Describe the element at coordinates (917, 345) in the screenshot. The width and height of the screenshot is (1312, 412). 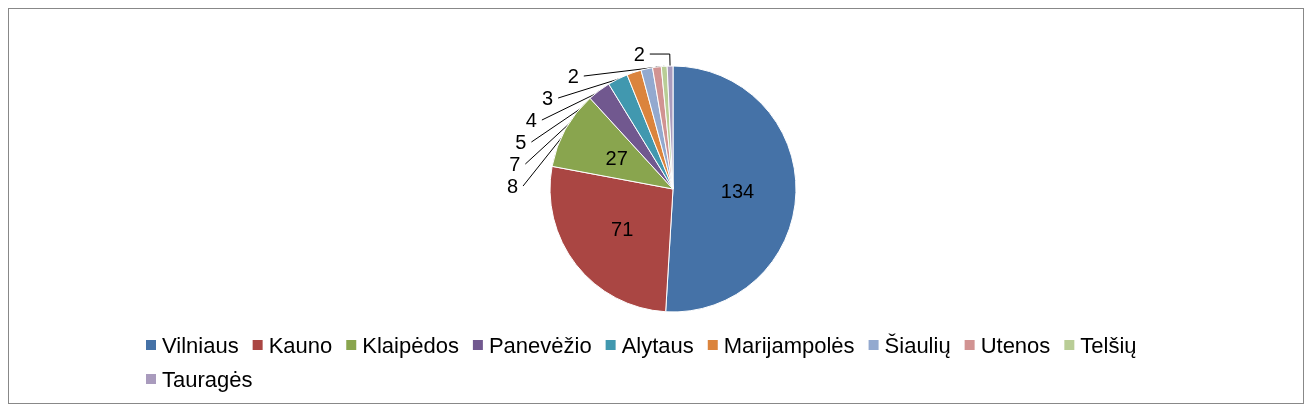
I see `legend-label: Šiaulių` at that location.